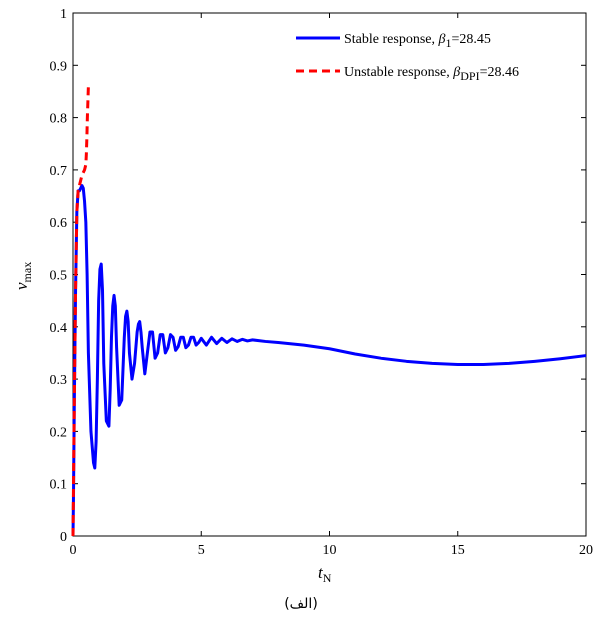 This screenshot has height=621, width=602. Describe the element at coordinates (59, 380) in the screenshot. I see `y-tick-label: 0.3` at that location.